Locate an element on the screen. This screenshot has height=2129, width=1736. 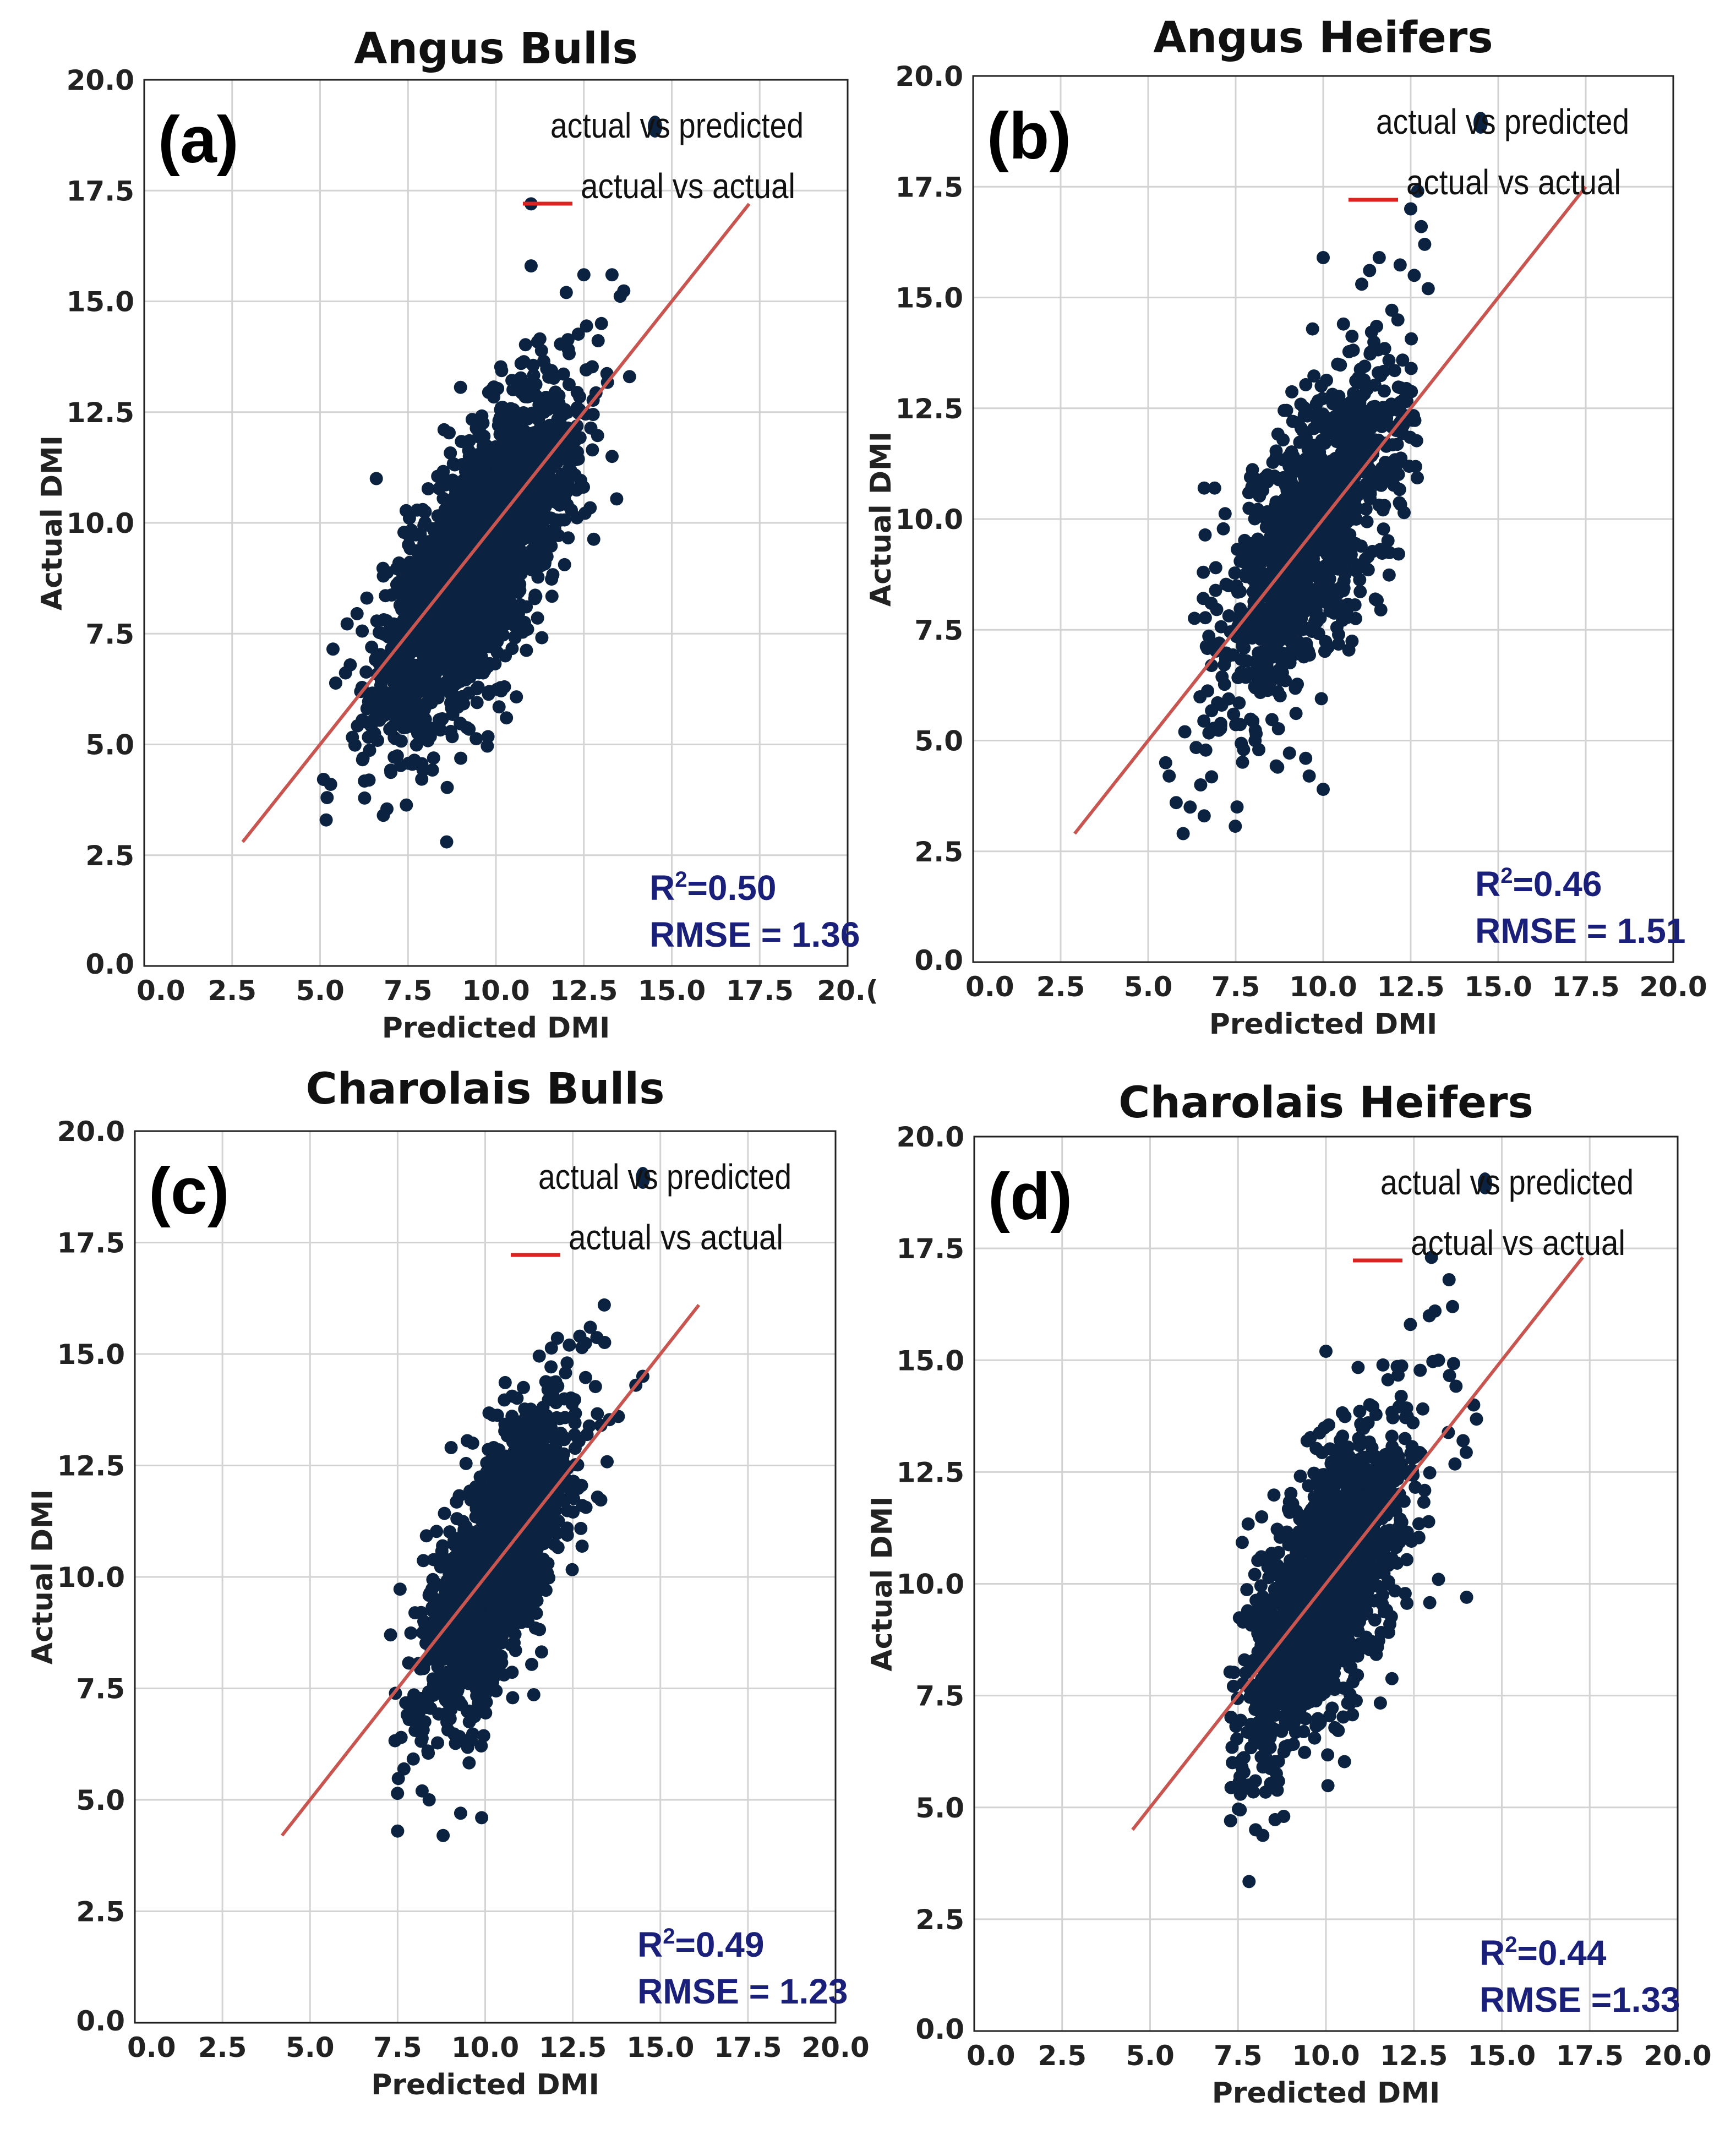
y-tick-label: 17.5 is located at coordinates (101, 191).